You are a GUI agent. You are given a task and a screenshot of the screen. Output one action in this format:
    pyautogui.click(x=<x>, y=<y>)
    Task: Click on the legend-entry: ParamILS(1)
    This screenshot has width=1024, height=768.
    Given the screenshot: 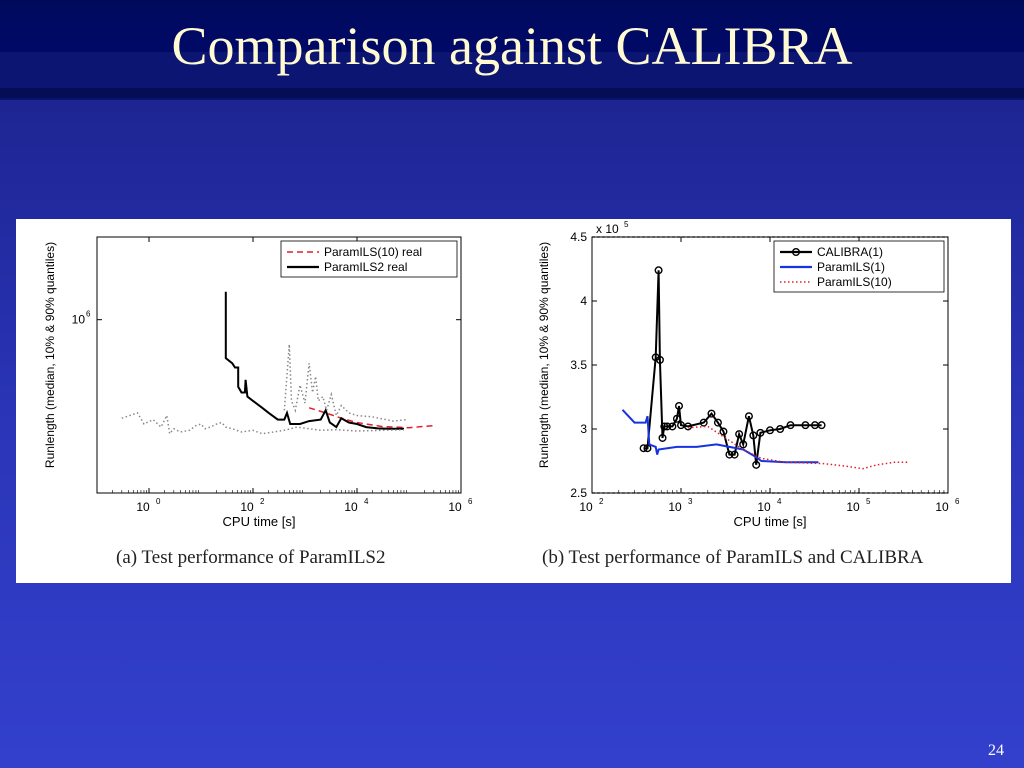 What is the action you would take?
    pyautogui.click(x=851, y=267)
    